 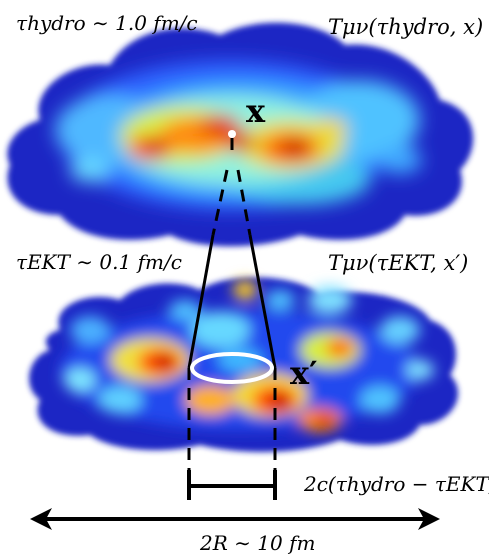 I want to click on cone-right-line, so click(x=262, y=301).